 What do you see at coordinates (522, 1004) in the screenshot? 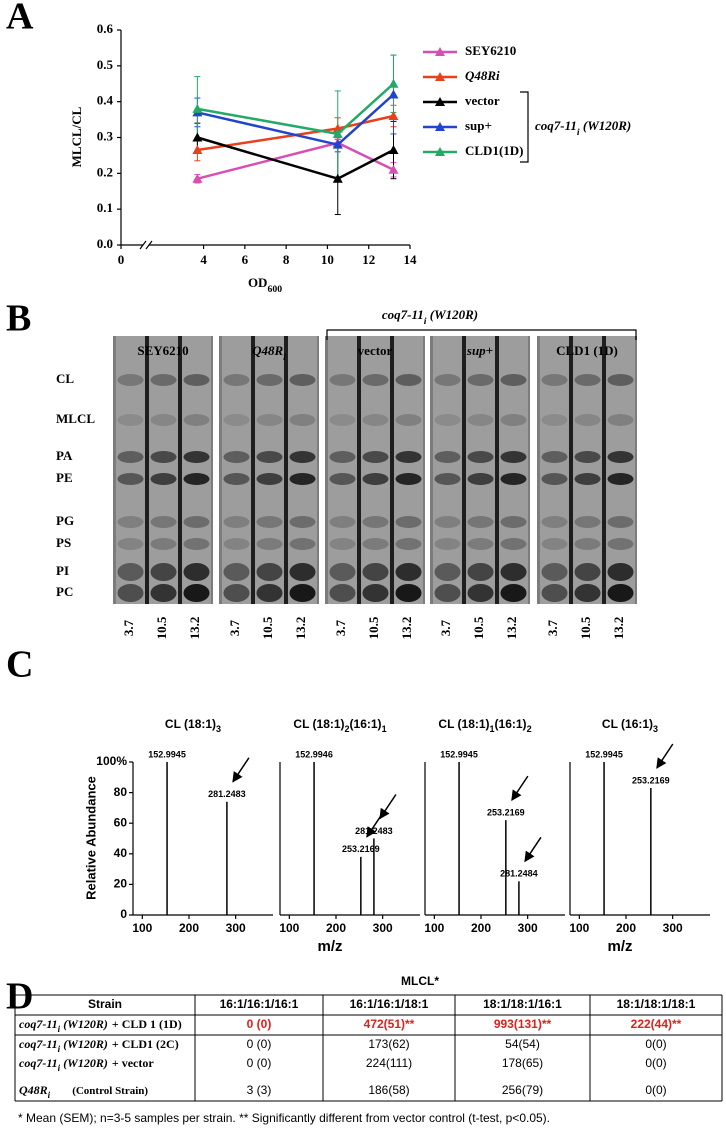
I see `column-header: 18:1/18:1/16:1` at bounding box center [522, 1004].